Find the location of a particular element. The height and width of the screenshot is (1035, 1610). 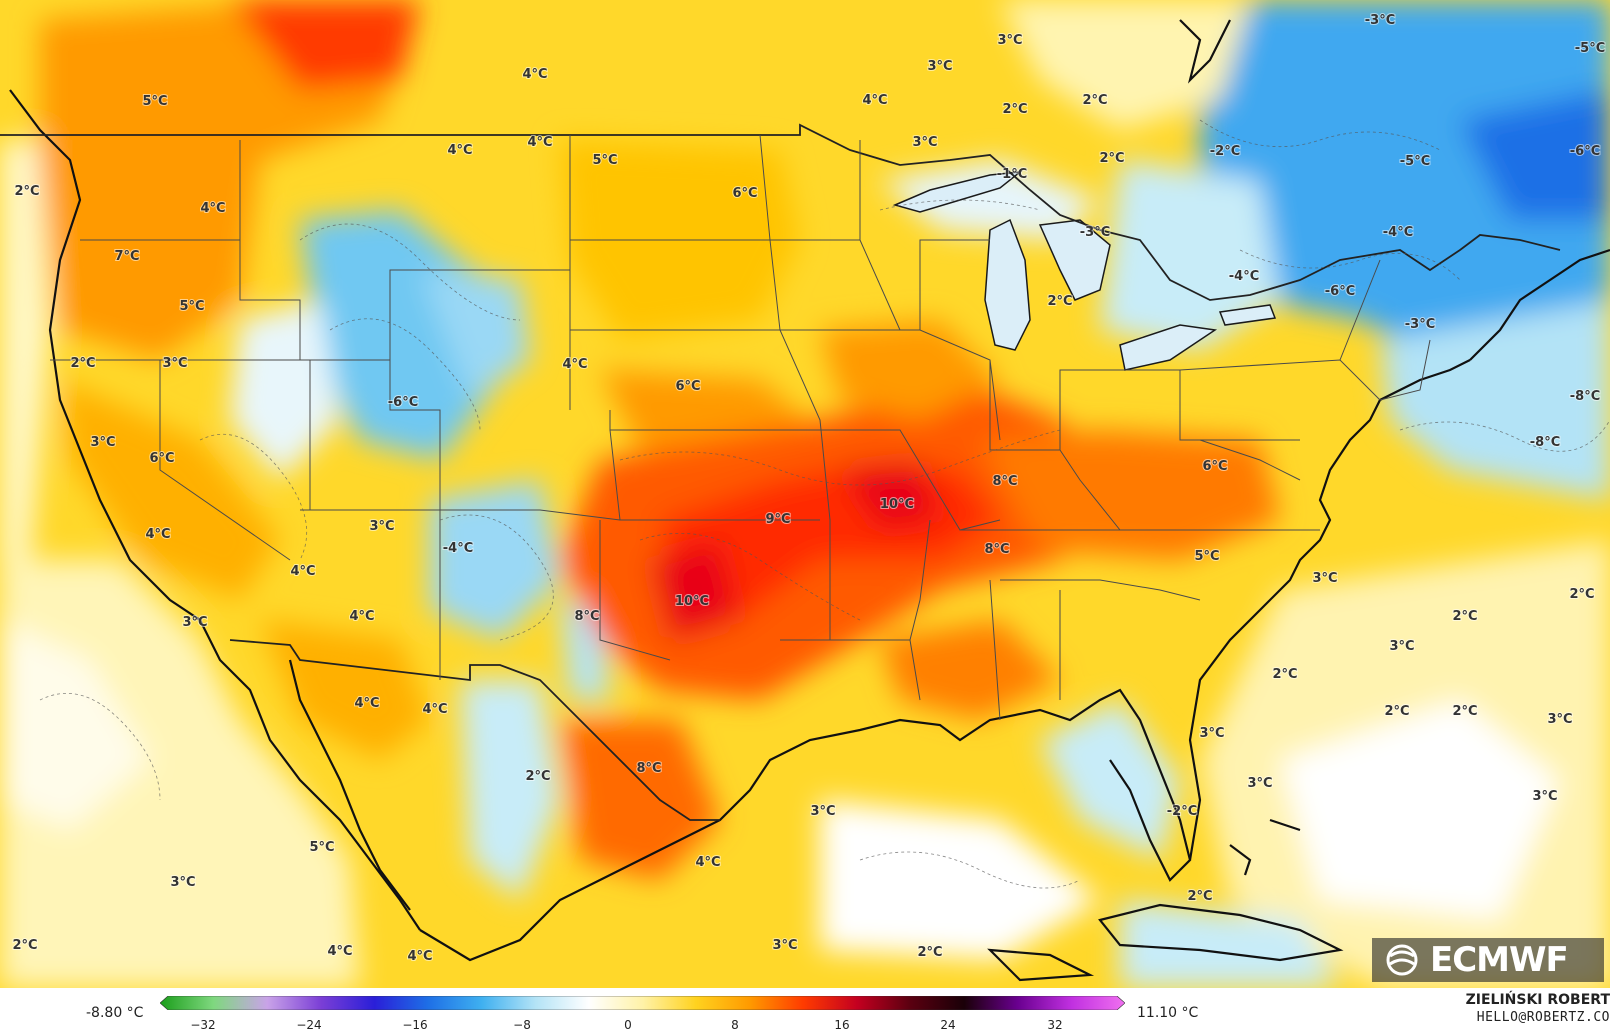

colorbar is located at coordinates (642, 1003).